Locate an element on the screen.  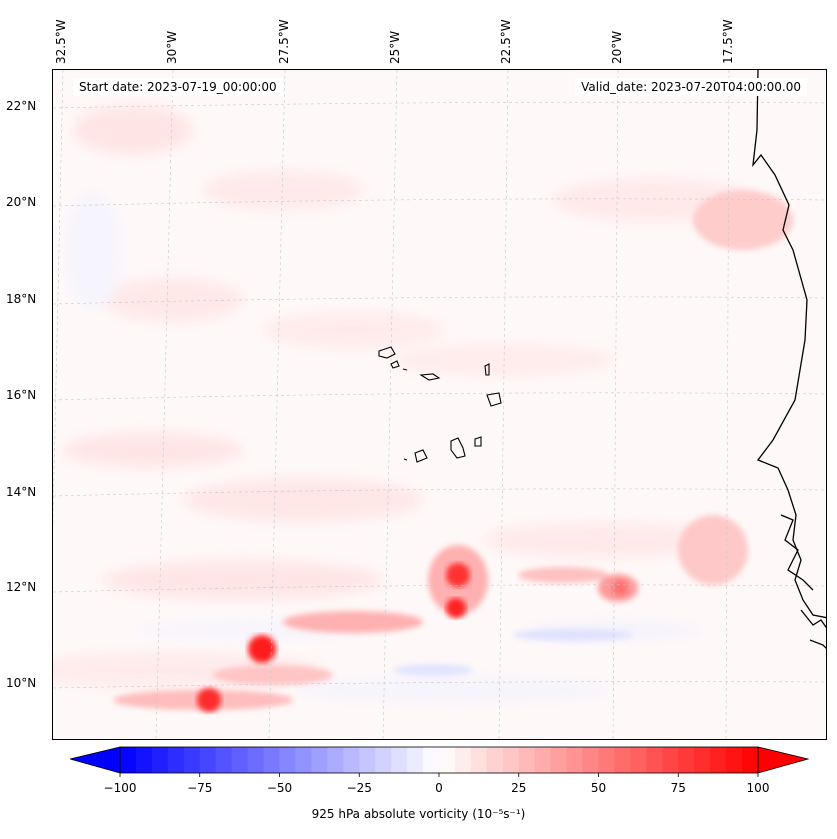
colorbar-segments is located at coordinates (439, 760).